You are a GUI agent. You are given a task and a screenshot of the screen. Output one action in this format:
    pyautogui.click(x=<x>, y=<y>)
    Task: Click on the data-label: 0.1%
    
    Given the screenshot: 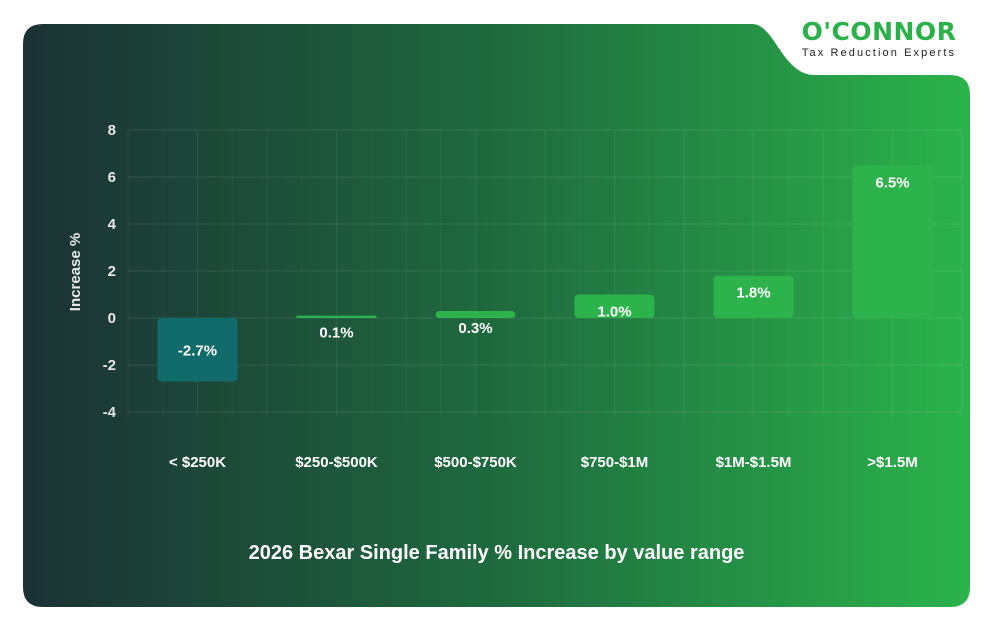 What is the action you would take?
    pyautogui.click(x=336, y=333)
    